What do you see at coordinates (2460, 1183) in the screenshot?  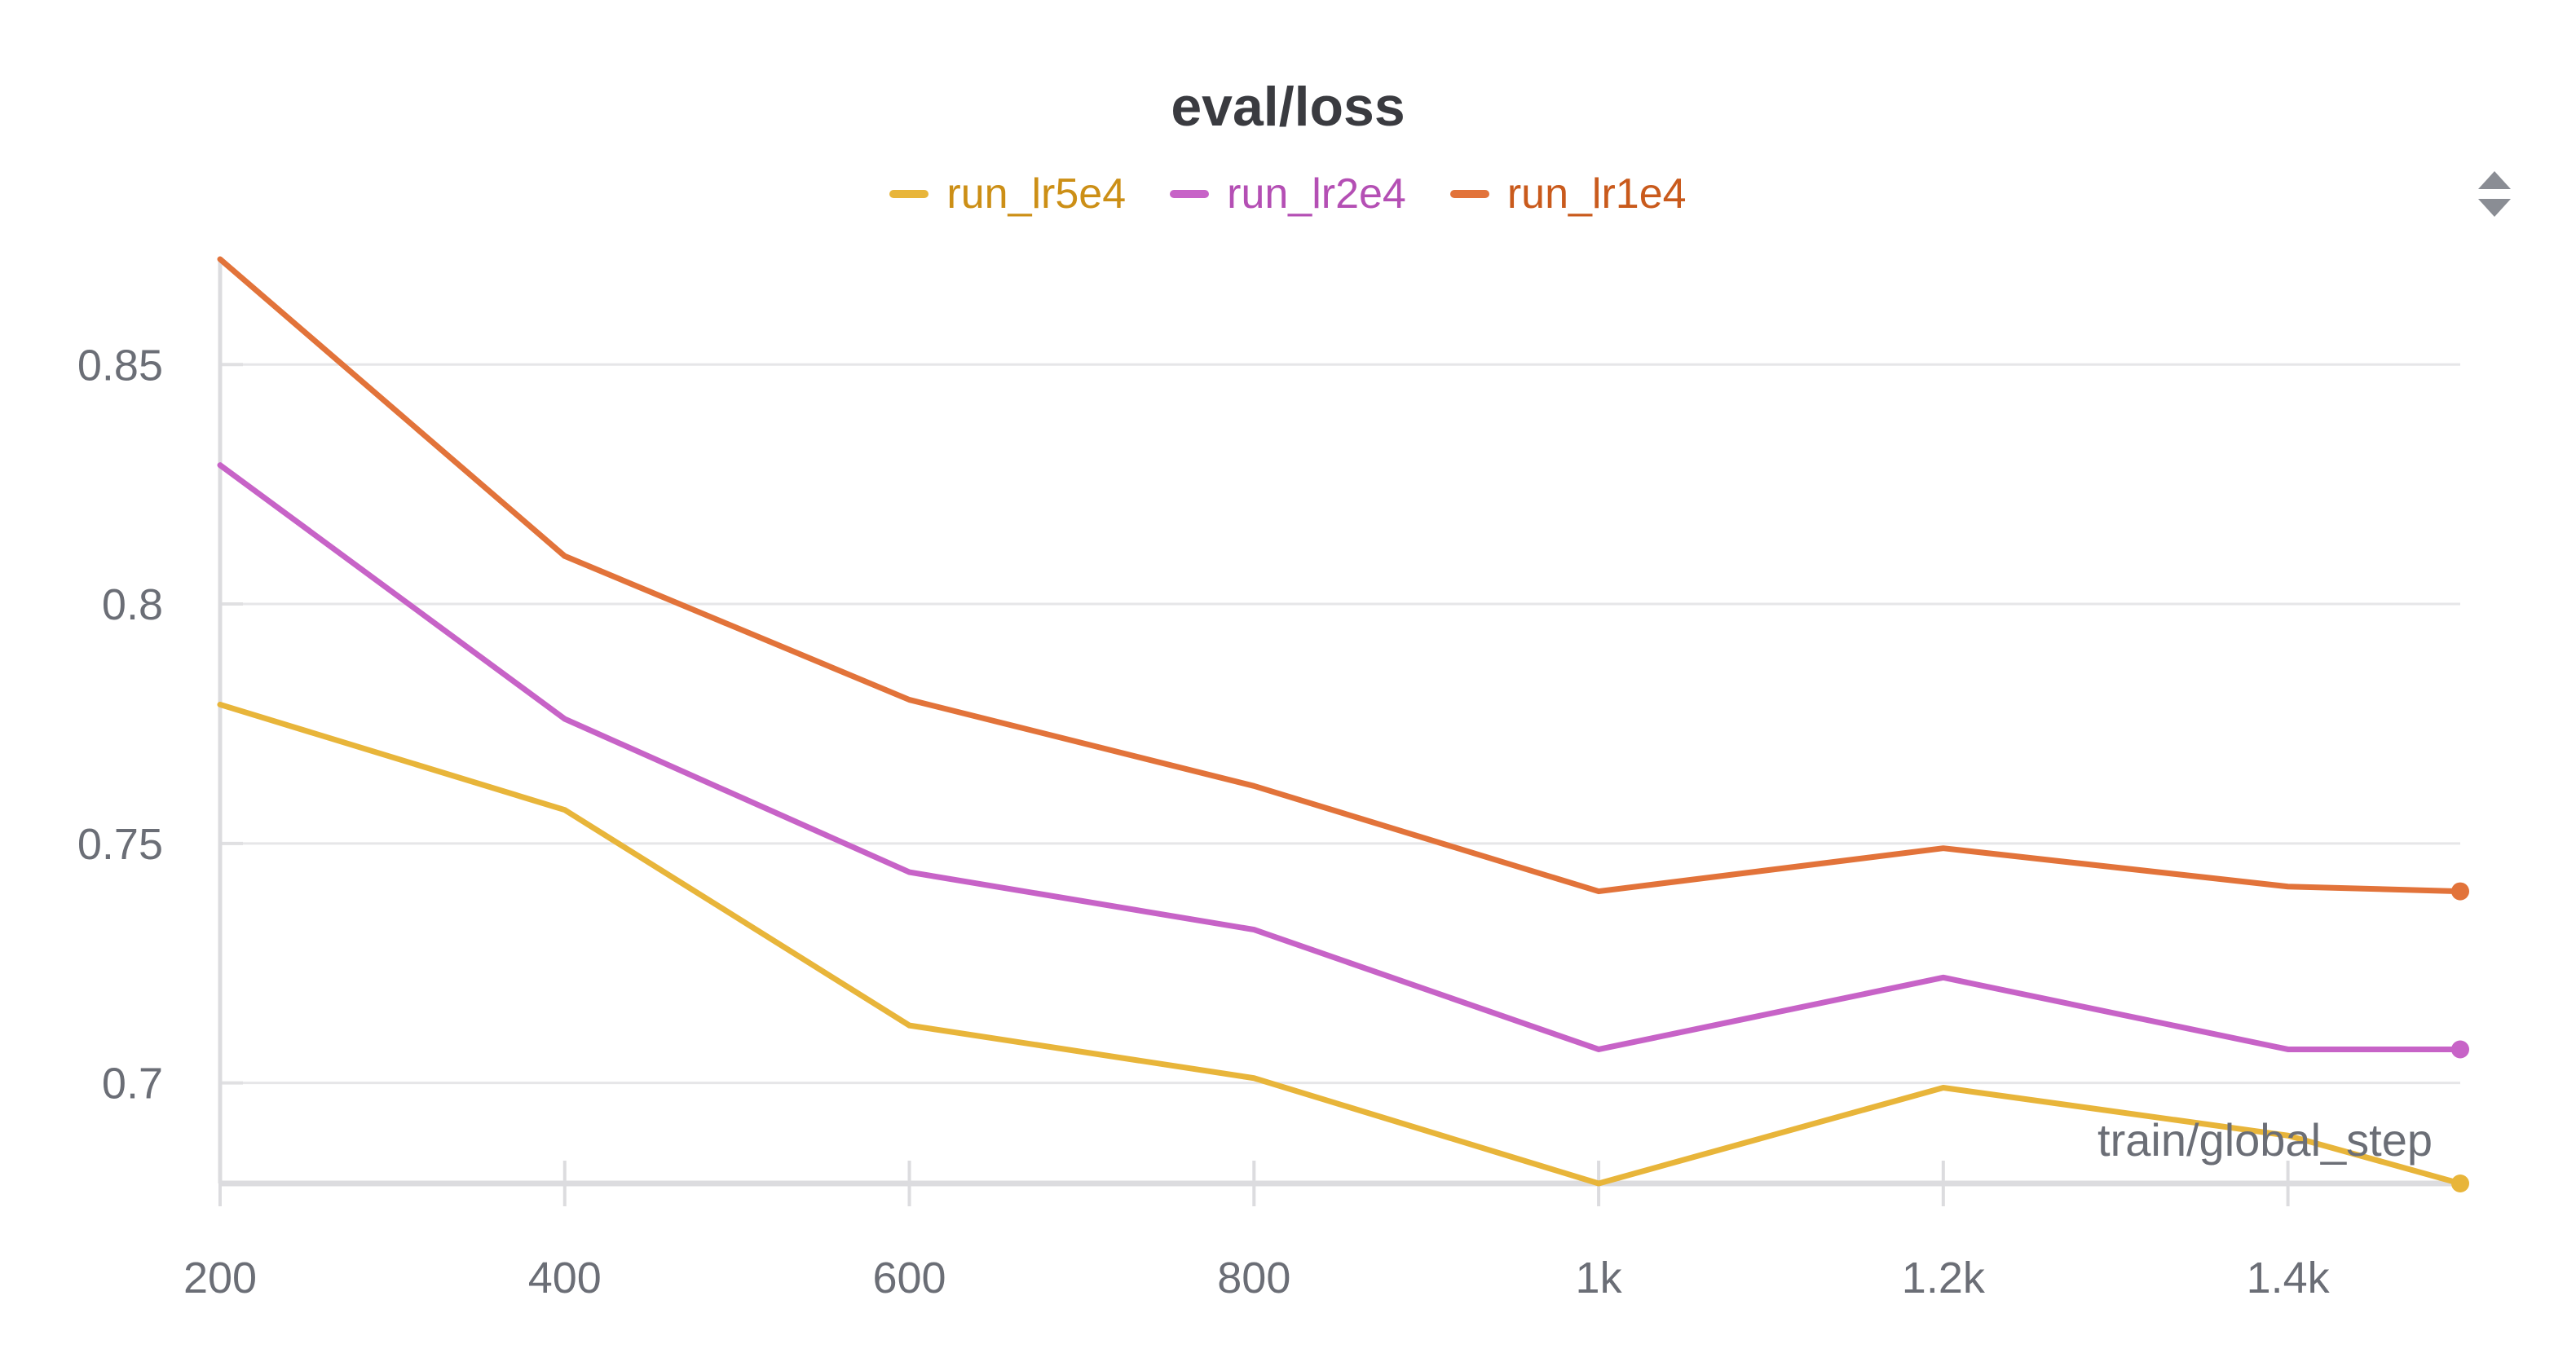 I see `series-end-point-run_lr5e4` at bounding box center [2460, 1183].